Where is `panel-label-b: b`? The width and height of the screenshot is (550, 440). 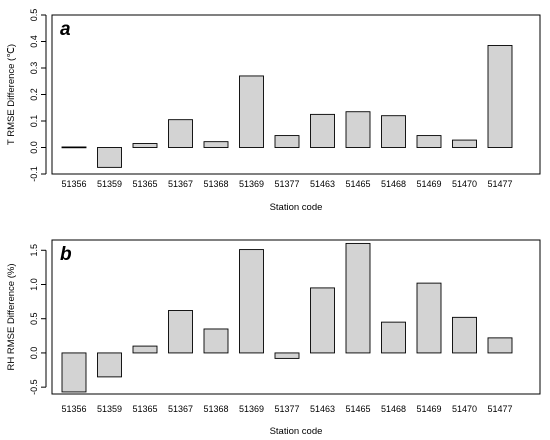 panel-label-b: b is located at coordinates (66, 254).